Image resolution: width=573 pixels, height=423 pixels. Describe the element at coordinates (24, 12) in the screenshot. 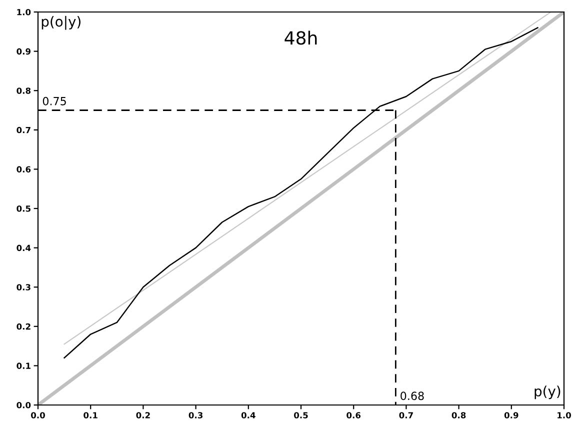

I see `y-tick-label: 1.0` at that location.